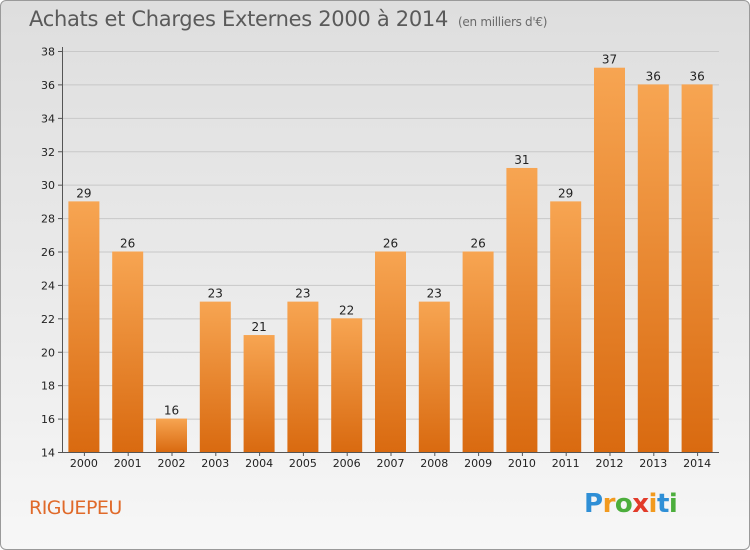 The height and width of the screenshot is (550, 750). Describe the element at coordinates (48, 386) in the screenshot. I see `y-tick-label: 18` at that location.